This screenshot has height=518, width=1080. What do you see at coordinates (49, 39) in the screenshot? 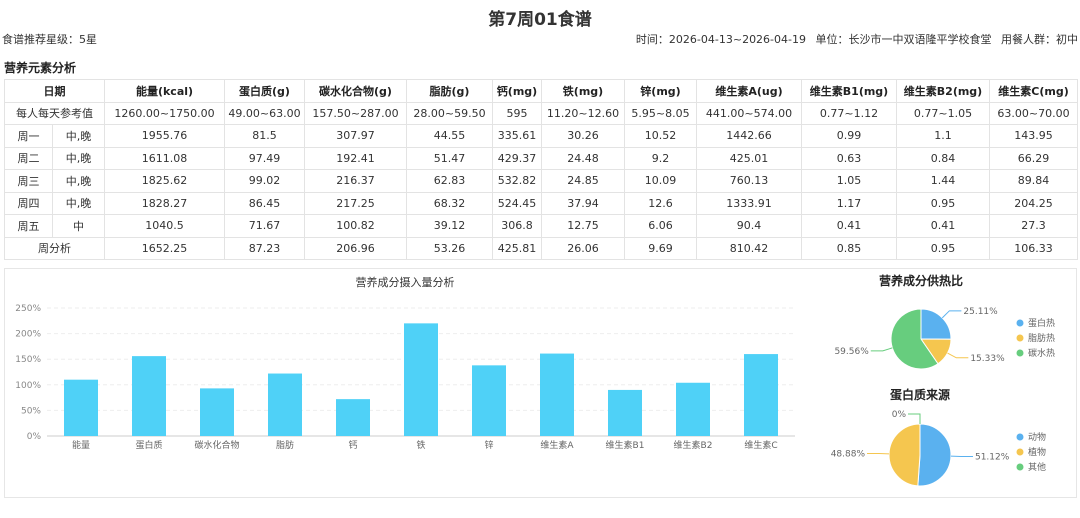
I see `recipe-rating: 食谱推荐星级：5星` at bounding box center [49, 39].